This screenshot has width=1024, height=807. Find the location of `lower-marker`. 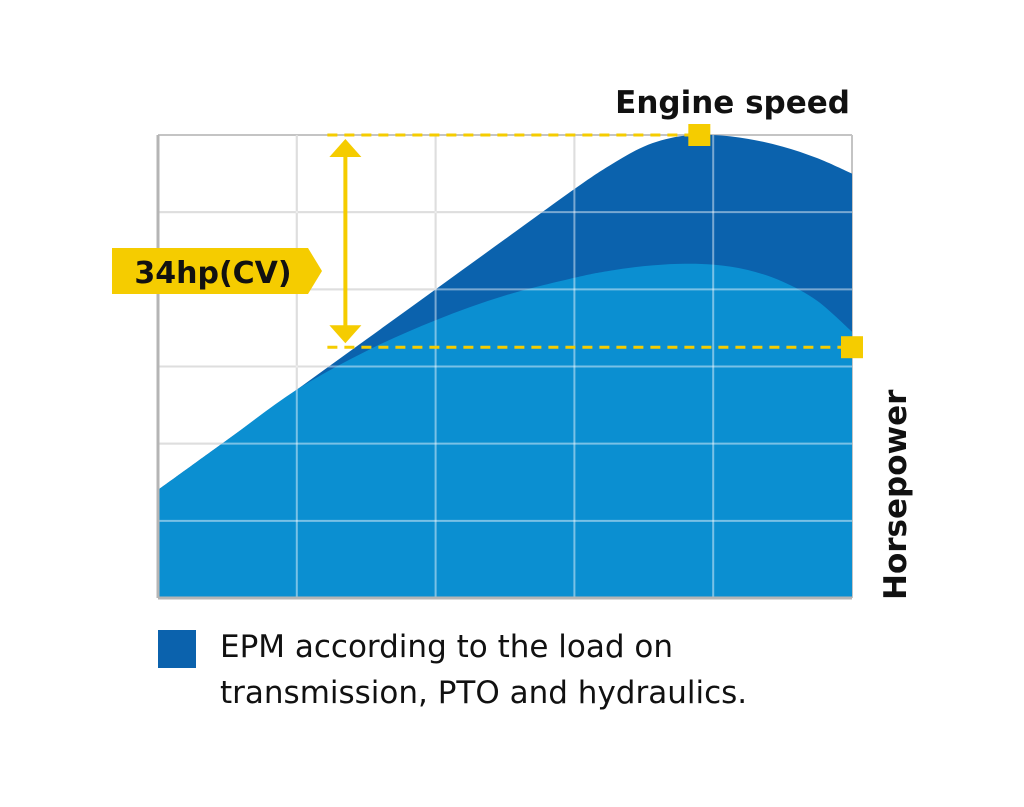

lower-marker is located at coordinates (852, 347).